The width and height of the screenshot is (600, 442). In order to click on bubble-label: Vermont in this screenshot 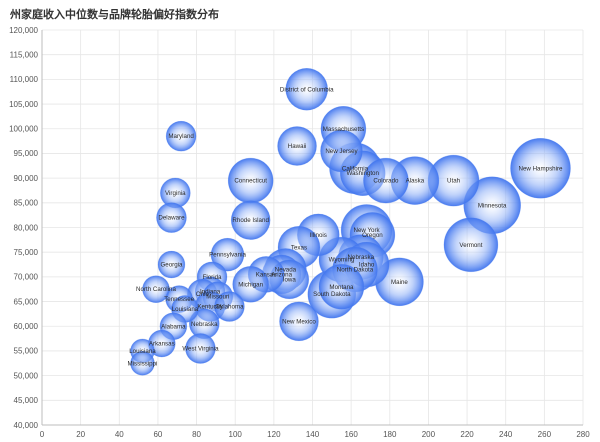, I will do `click(470, 245)`.